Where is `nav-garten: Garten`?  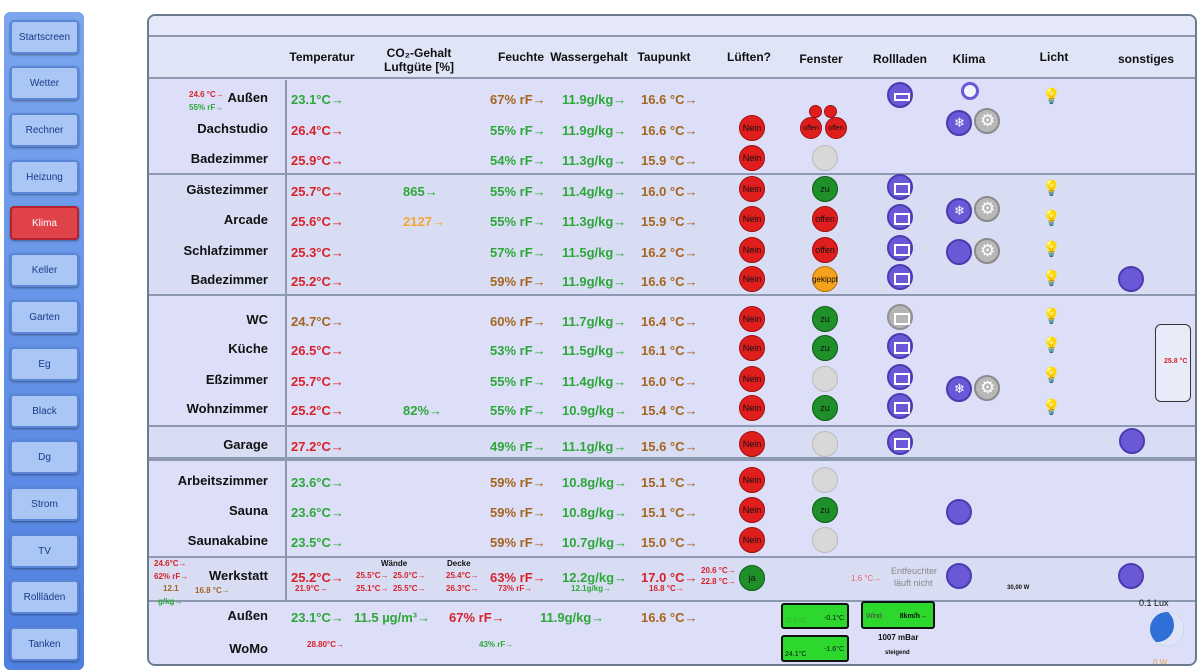 nav-garten: Garten is located at coordinates (44, 317).